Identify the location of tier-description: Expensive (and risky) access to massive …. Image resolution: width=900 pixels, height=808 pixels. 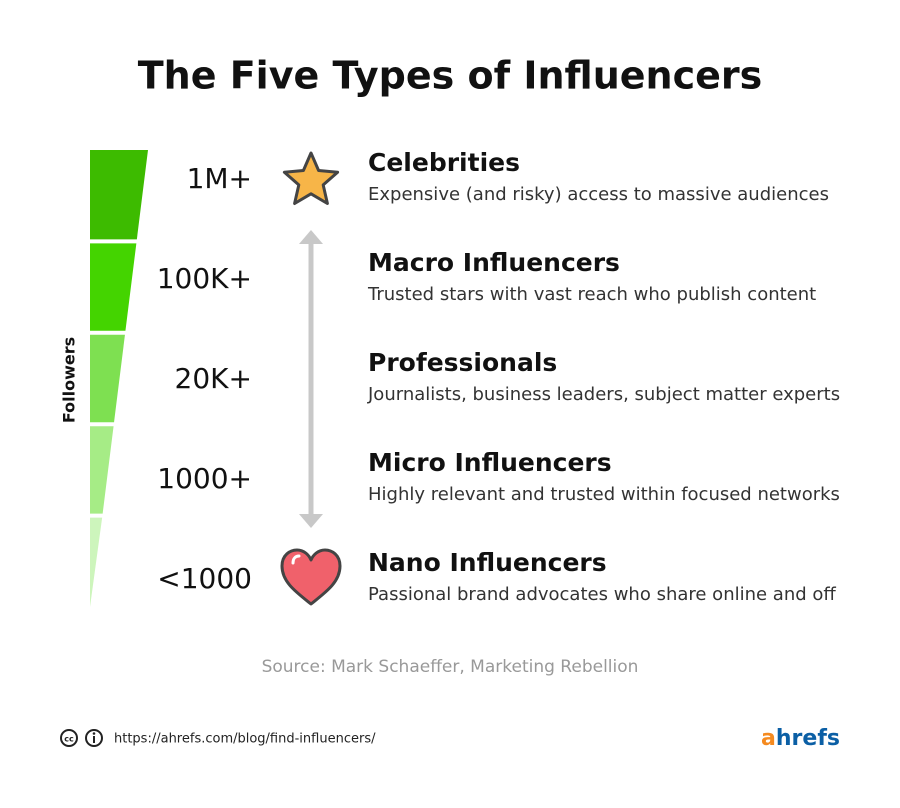
(598, 194).